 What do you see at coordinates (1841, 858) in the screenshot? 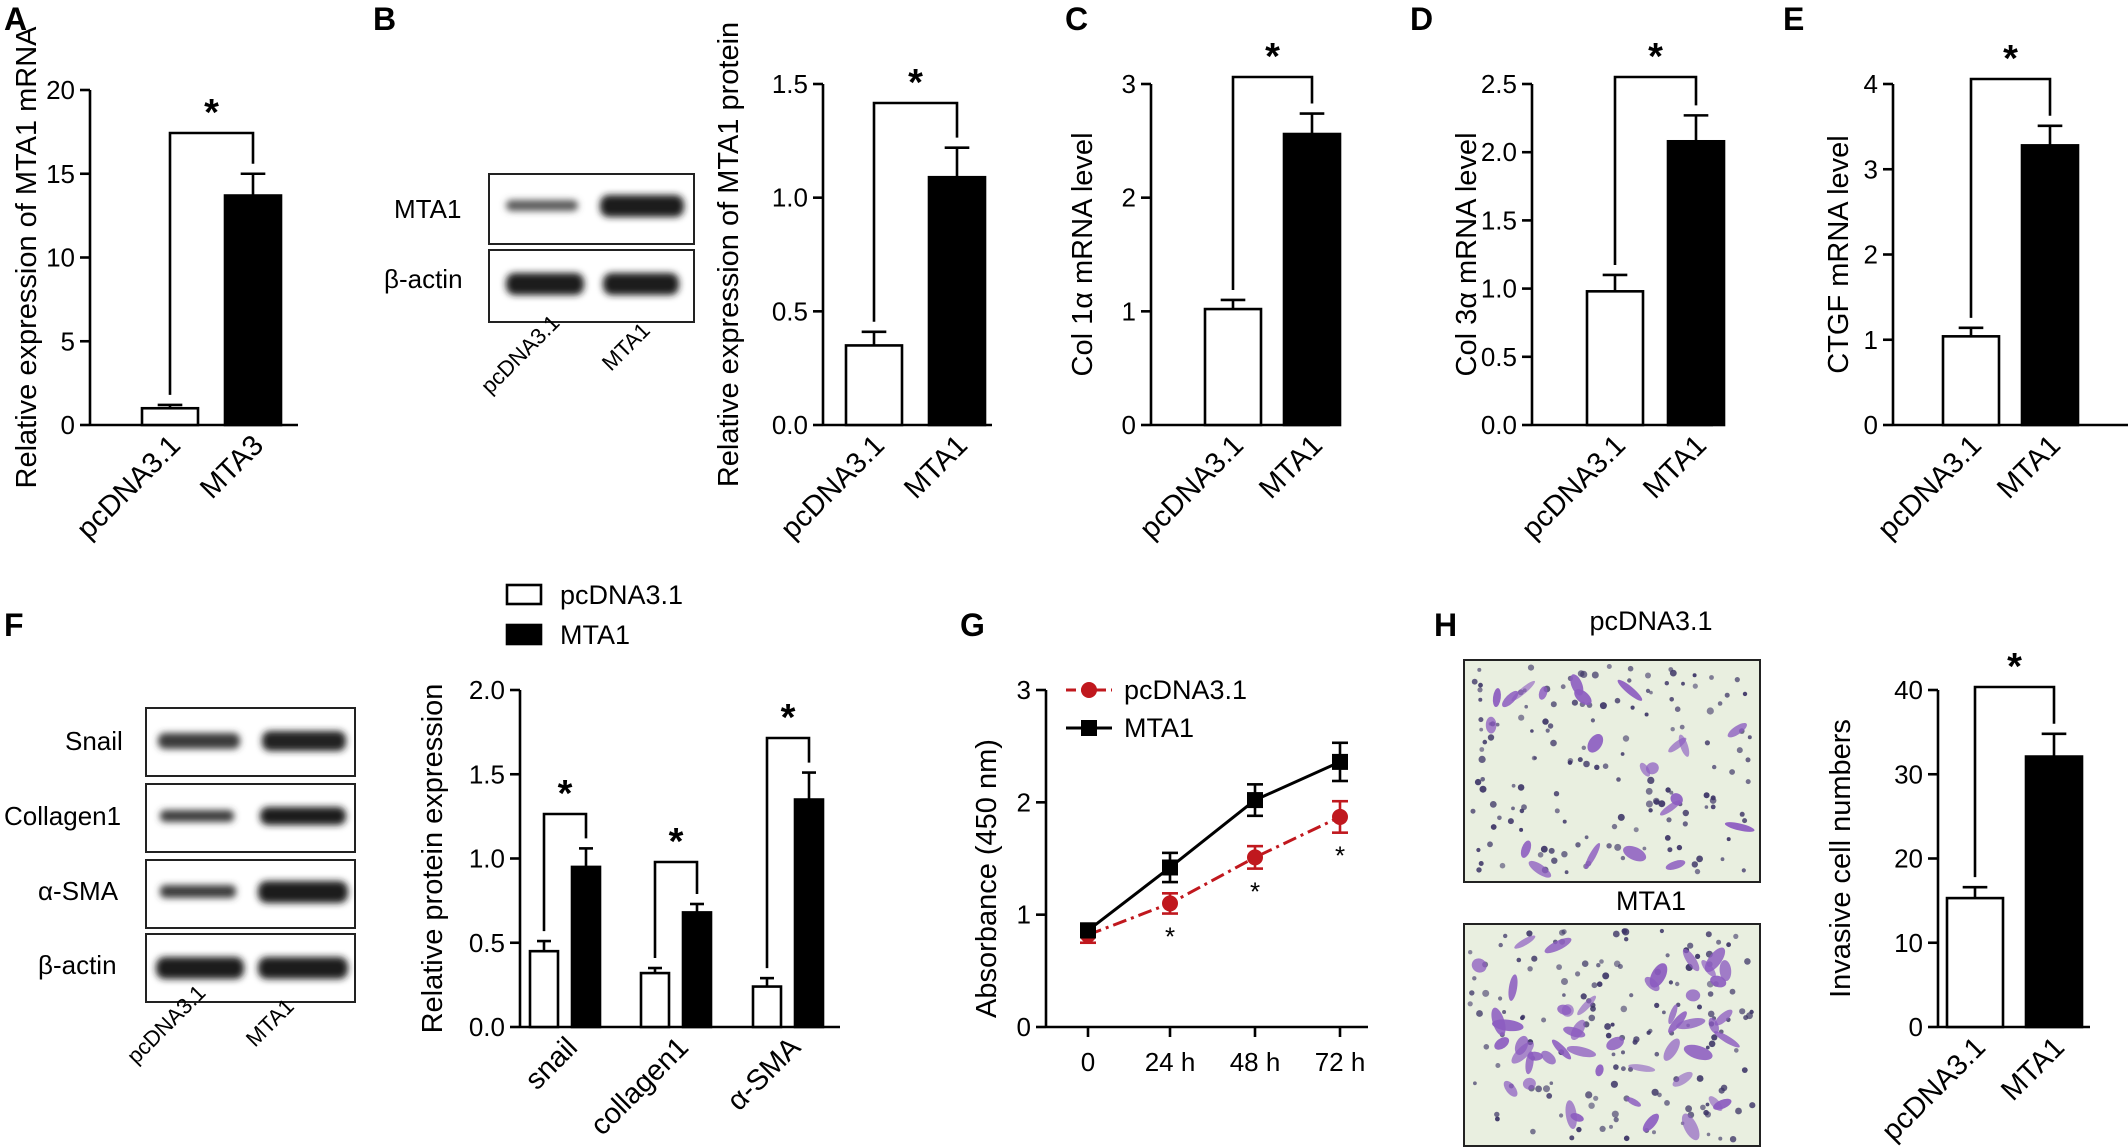
I see `y-axis-label: Invasive cell numbers` at bounding box center [1841, 858].